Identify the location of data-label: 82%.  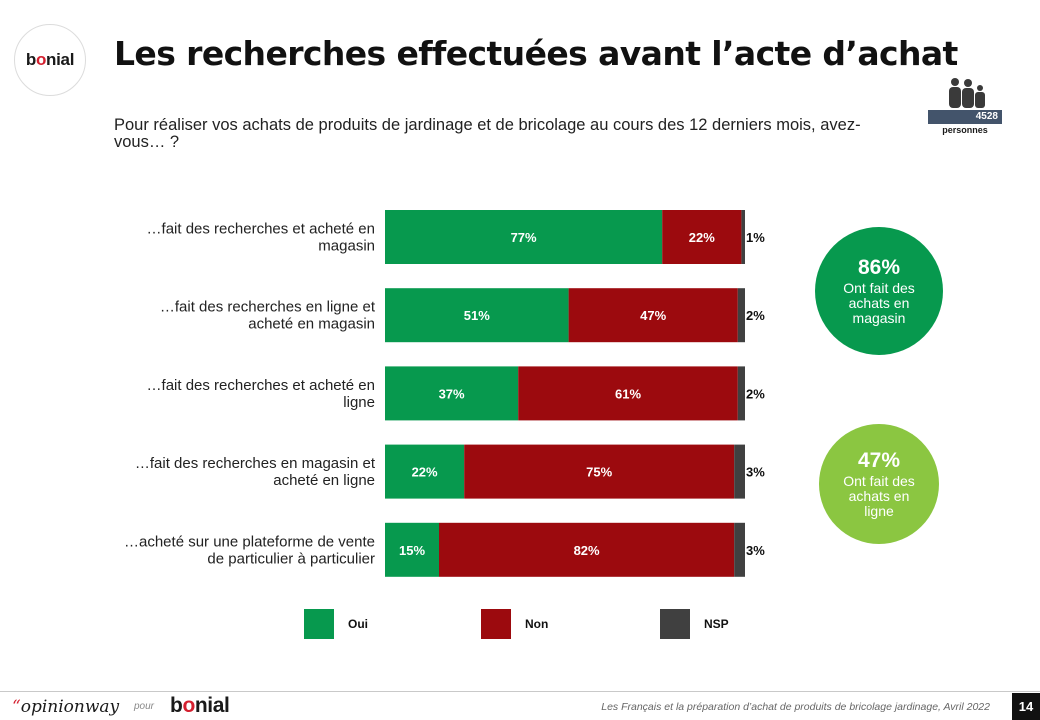
(587, 550).